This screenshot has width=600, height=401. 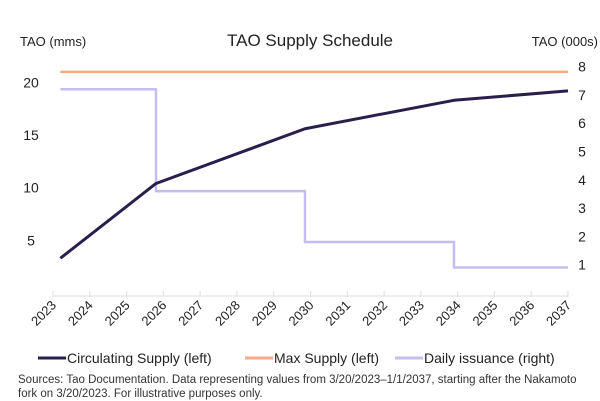 What do you see at coordinates (411, 313) in the screenshot?
I see `x-tick-label: 2033` at bounding box center [411, 313].